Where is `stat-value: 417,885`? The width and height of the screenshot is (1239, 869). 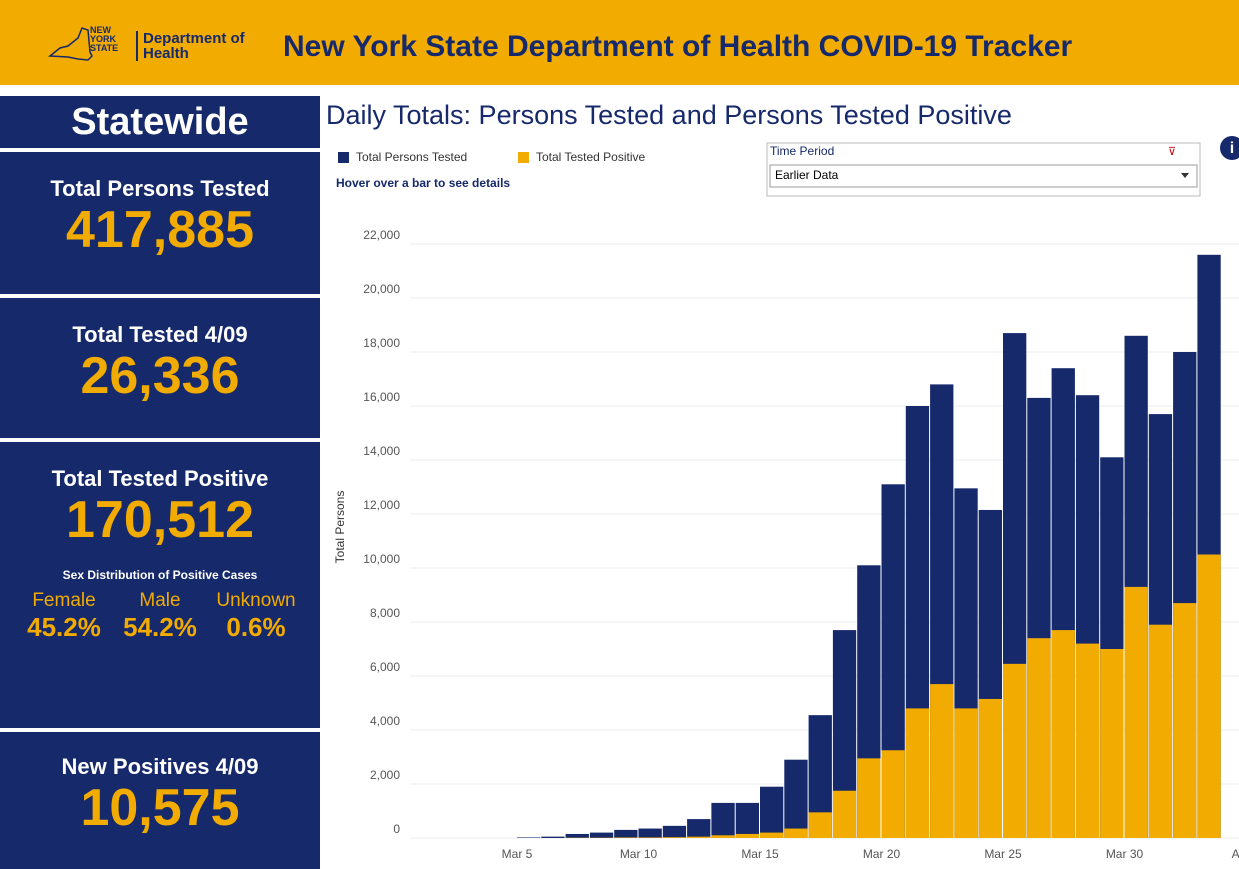 stat-value: 417,885 is located at coordinates (160, 230).